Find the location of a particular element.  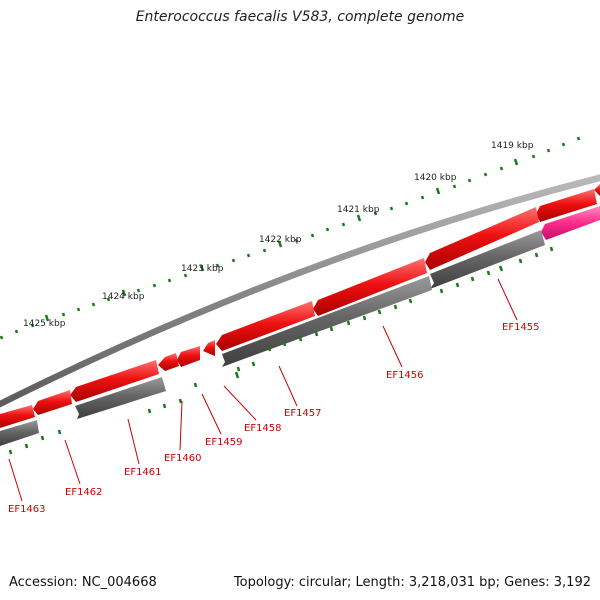

gene-label-ef1462: EF1462 is located at coordinates (84, 492).